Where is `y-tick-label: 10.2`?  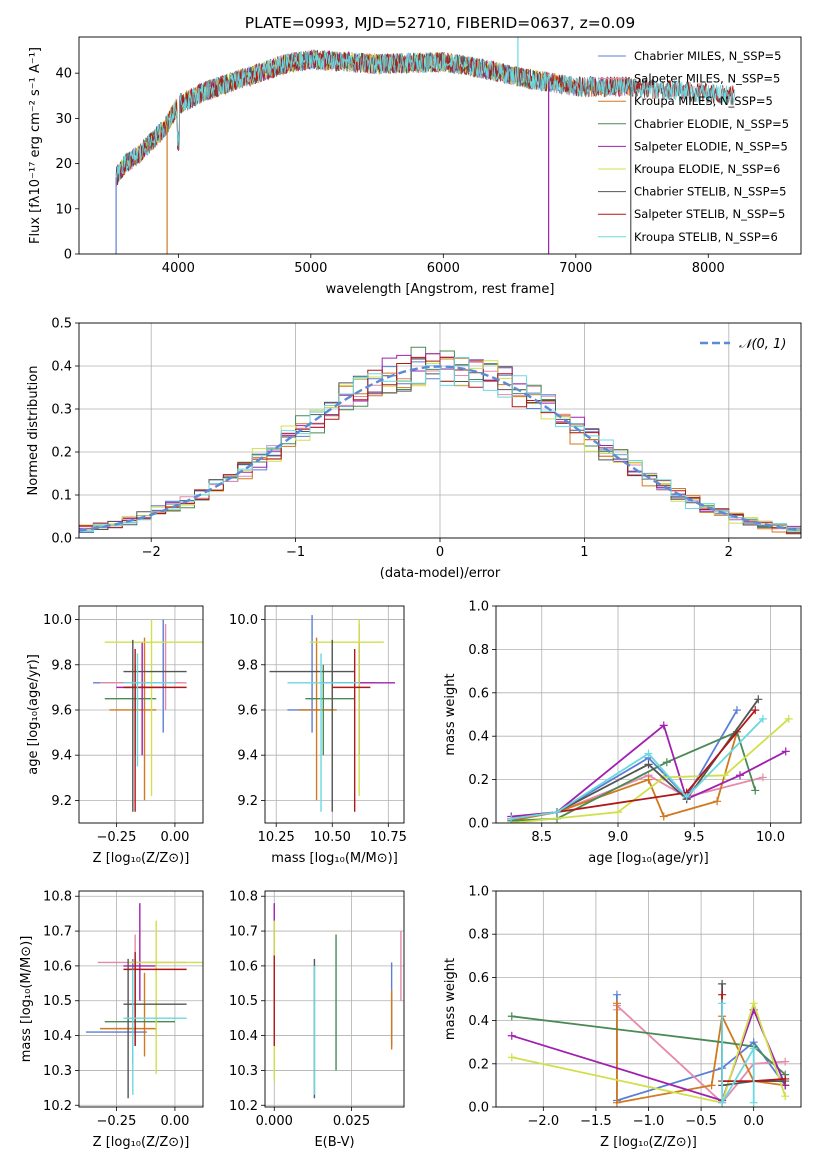 y-tick-label: 10.2 is located at coordinates (57, 1106).